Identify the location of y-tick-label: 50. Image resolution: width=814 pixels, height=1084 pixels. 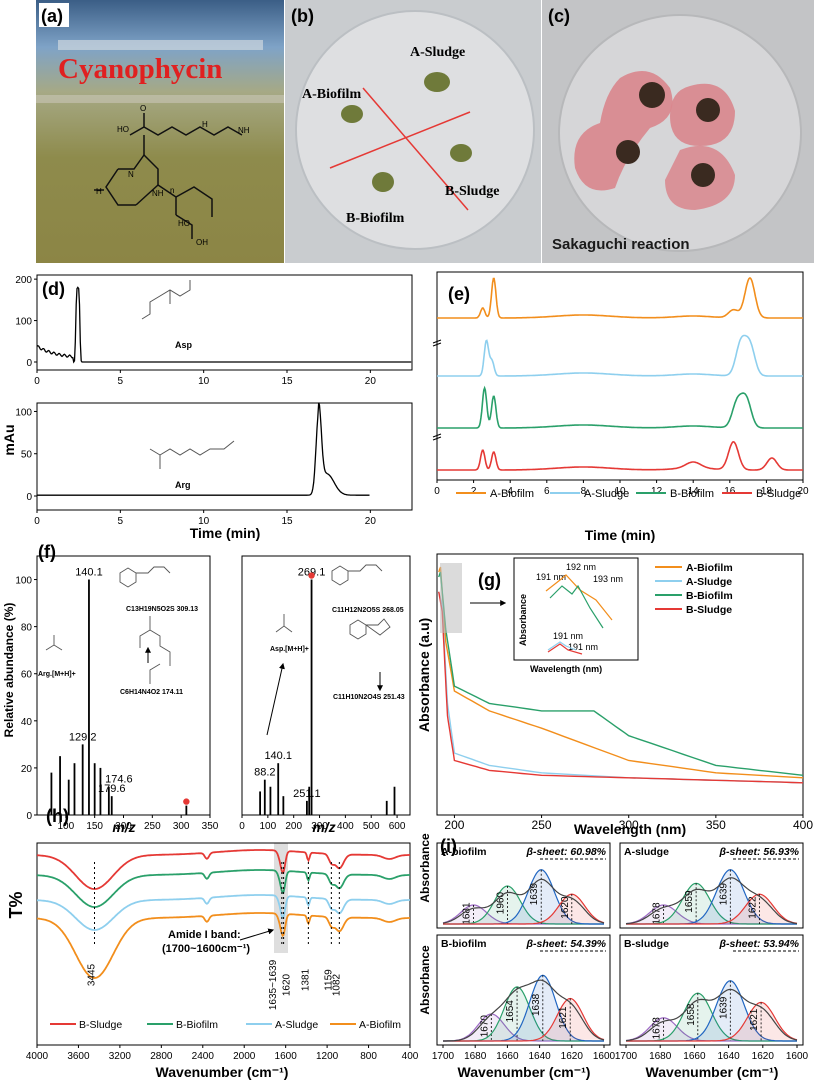
(27, 455).